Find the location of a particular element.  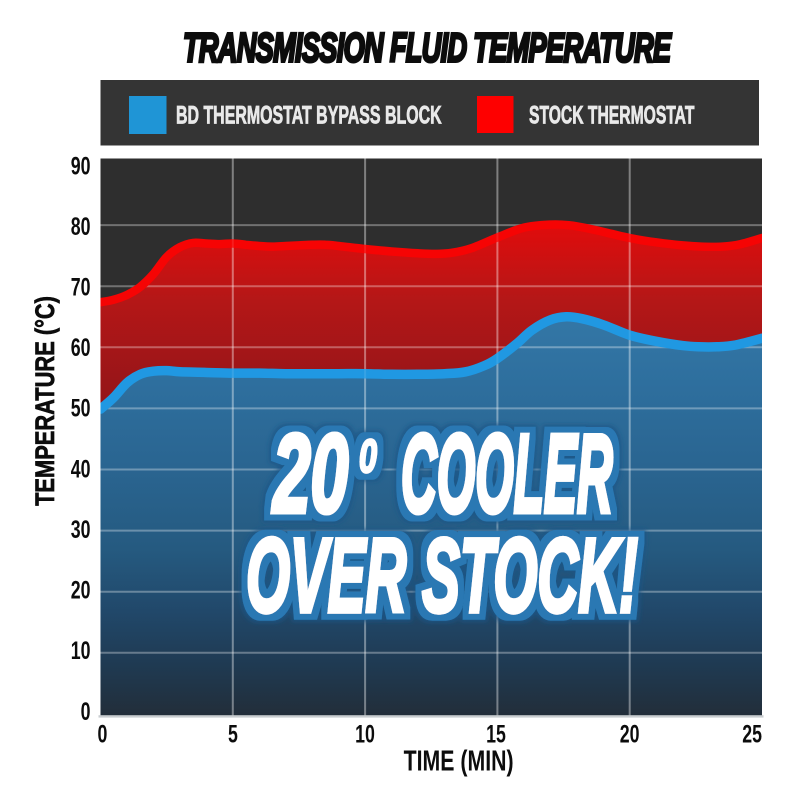

svg-text: 50 is located at coordinates (81, 408).